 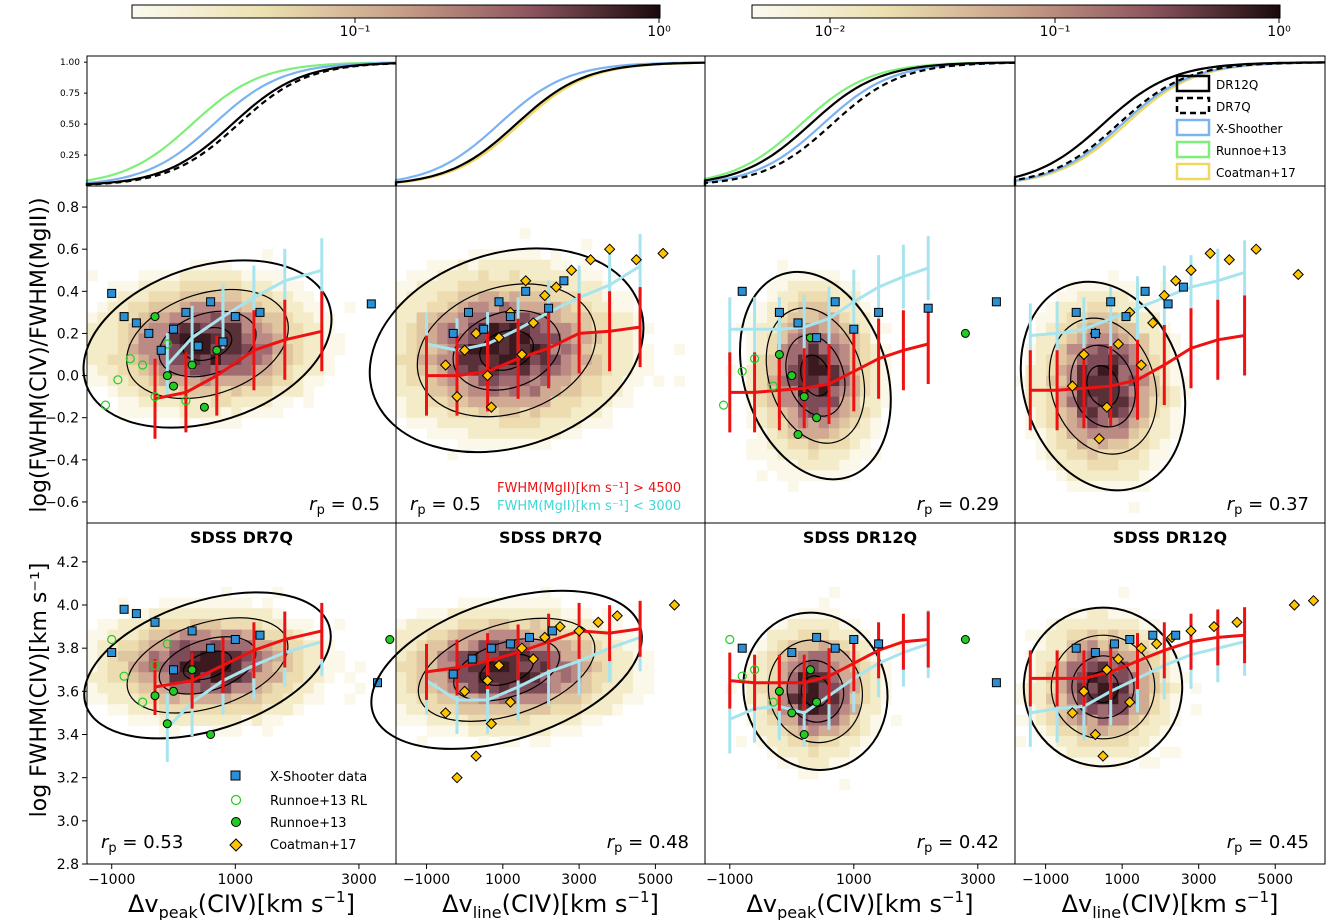 What do you see at coordinates (68, 736) in the screenshot?
I see `ytick-label: 3.4` at bounding box center [68, 736].